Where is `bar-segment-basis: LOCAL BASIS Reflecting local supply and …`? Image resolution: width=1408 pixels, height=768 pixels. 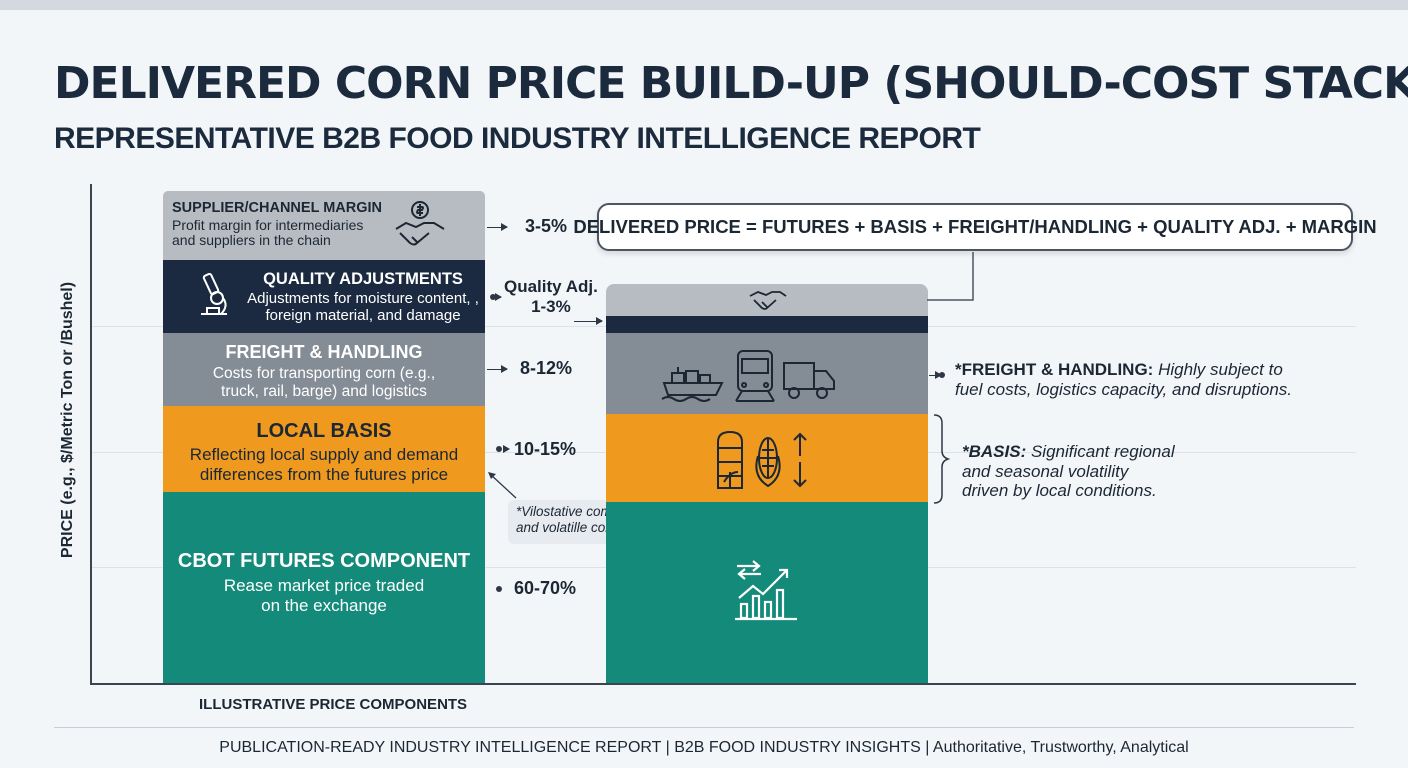
bar-segment-basis: LOCAL BASIS Reflecting local supply and … is located at coordinates (324, 449).